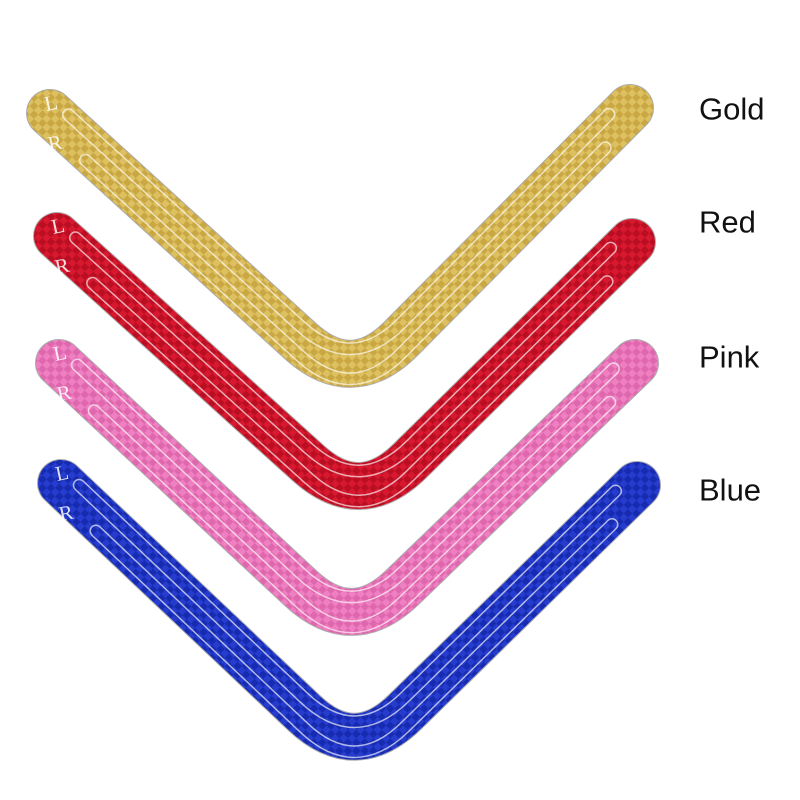  Describe the element at coordinates (731, 109) in the screenshot. I see `color-label-gold: Gold` at that location.